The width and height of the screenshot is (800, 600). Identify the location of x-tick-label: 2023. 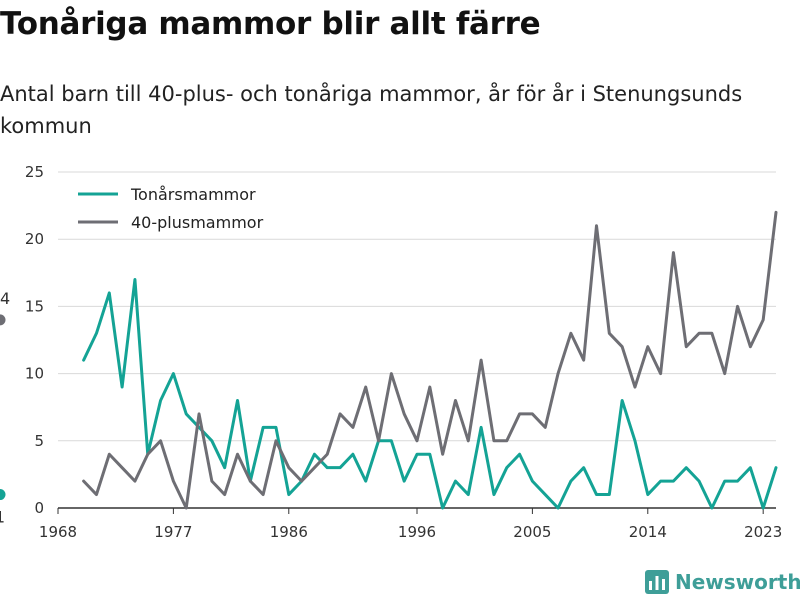
(763, 532).